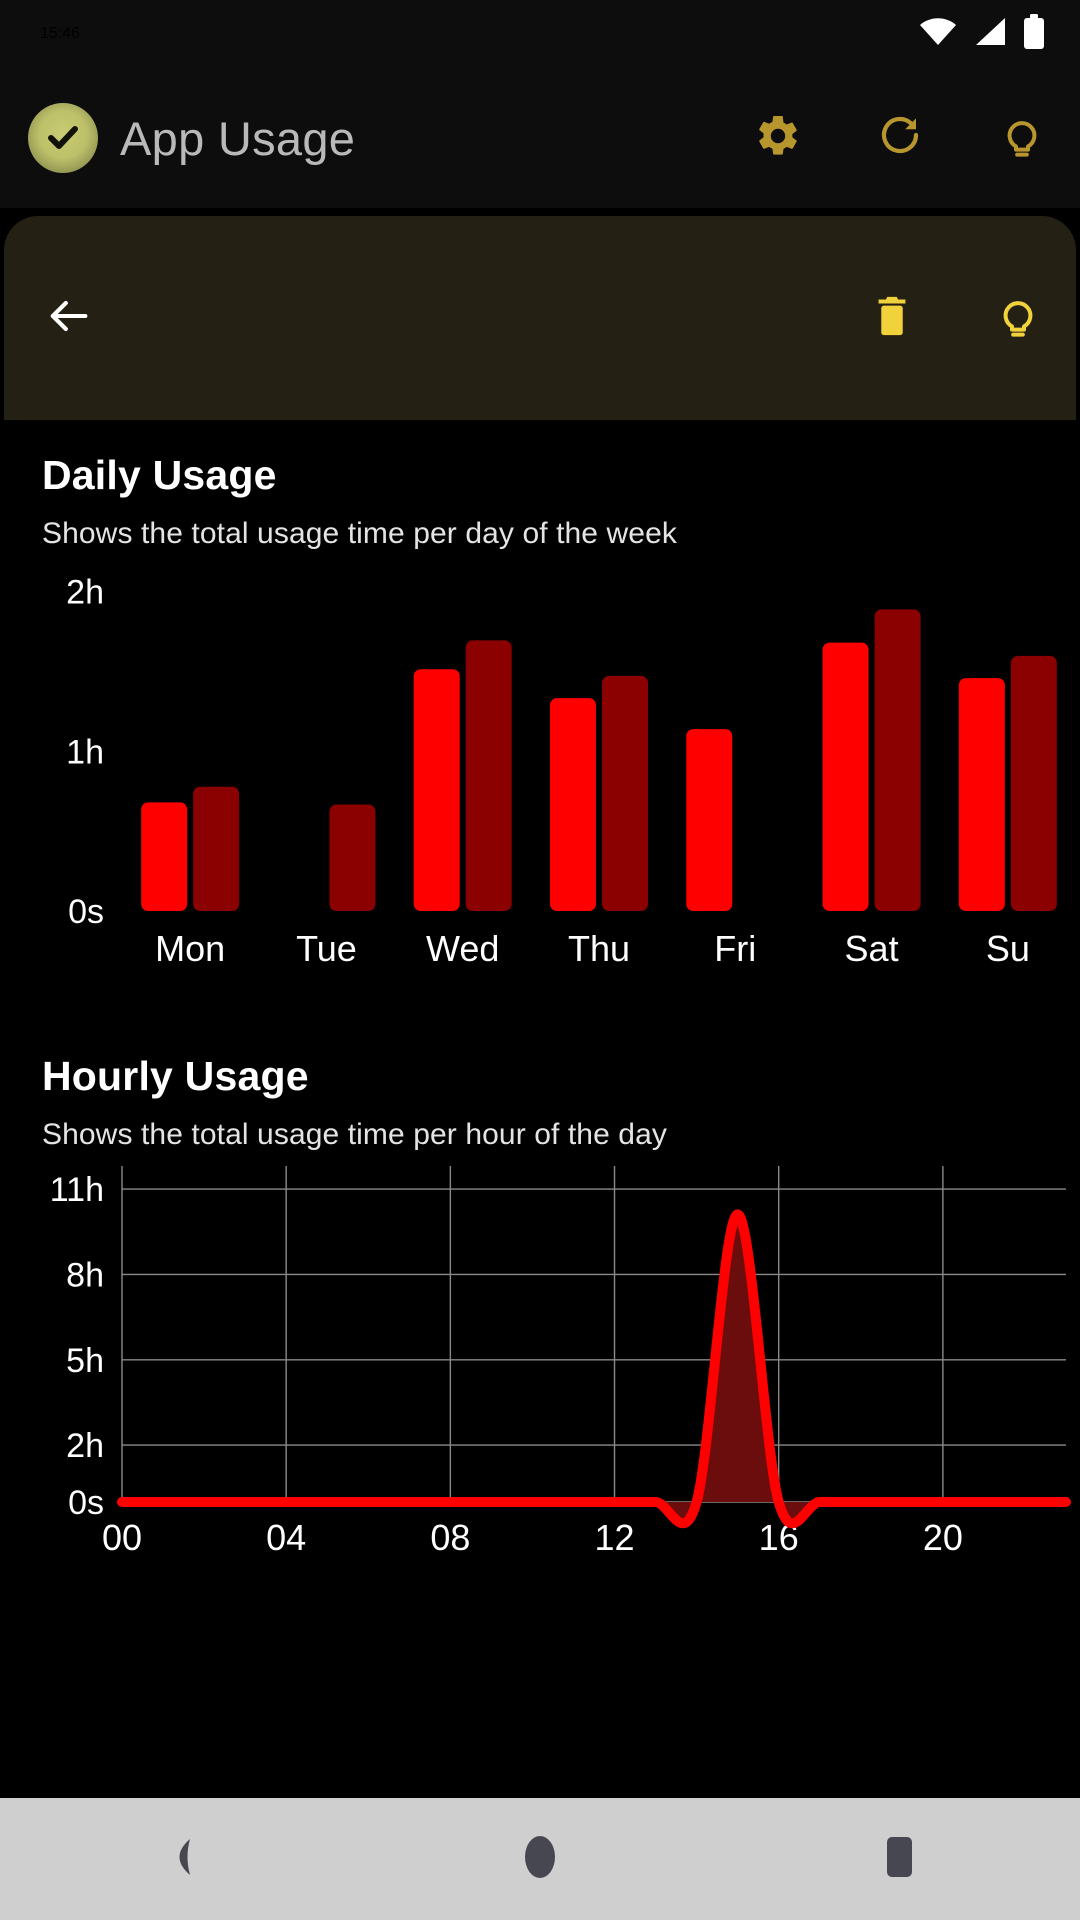 The image size is (1080, 1920). I want to click on system-navigation-bar, so click(540, 1859).